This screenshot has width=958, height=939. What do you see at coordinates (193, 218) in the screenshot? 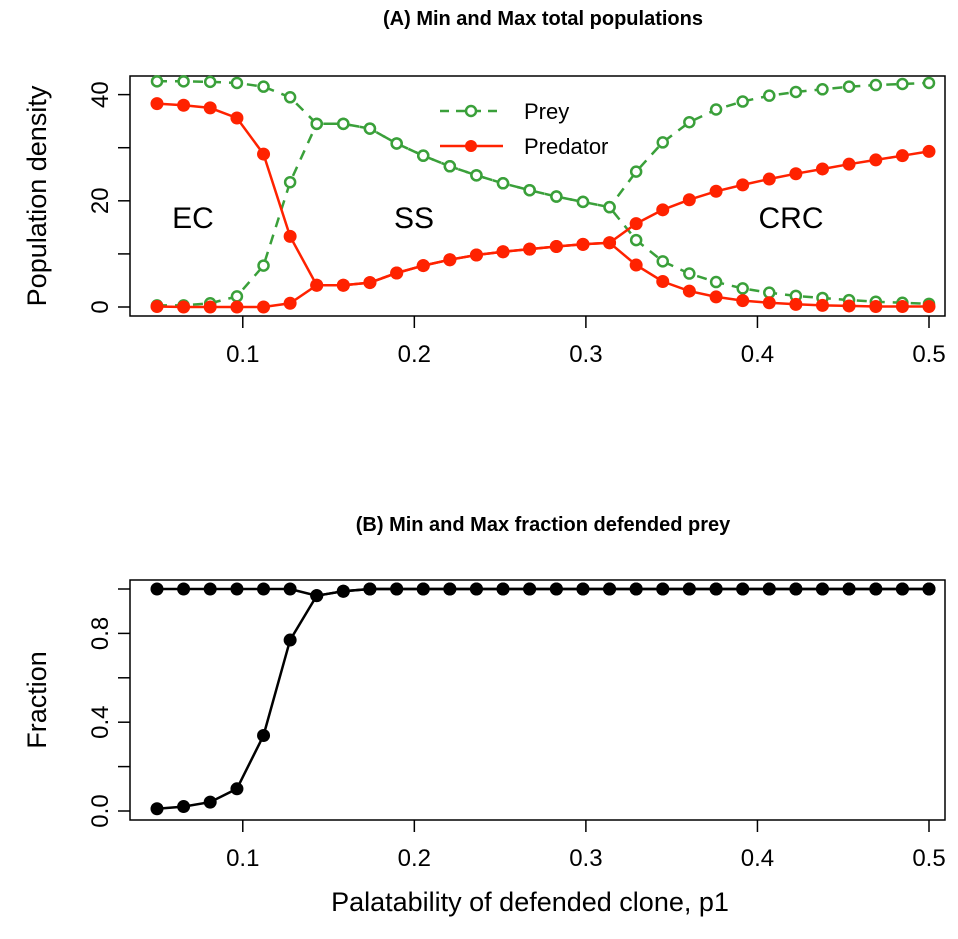
I see `region-label-ec: EC` at bounding box center [193, 218].